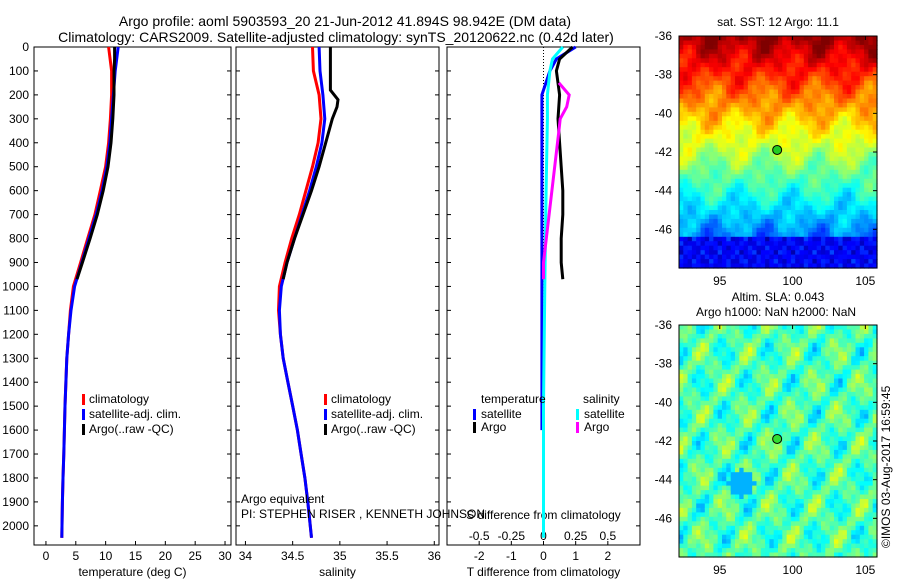 The image size is (900, 580). I want to click on y-tick-label: 1400, so click(15, 382).